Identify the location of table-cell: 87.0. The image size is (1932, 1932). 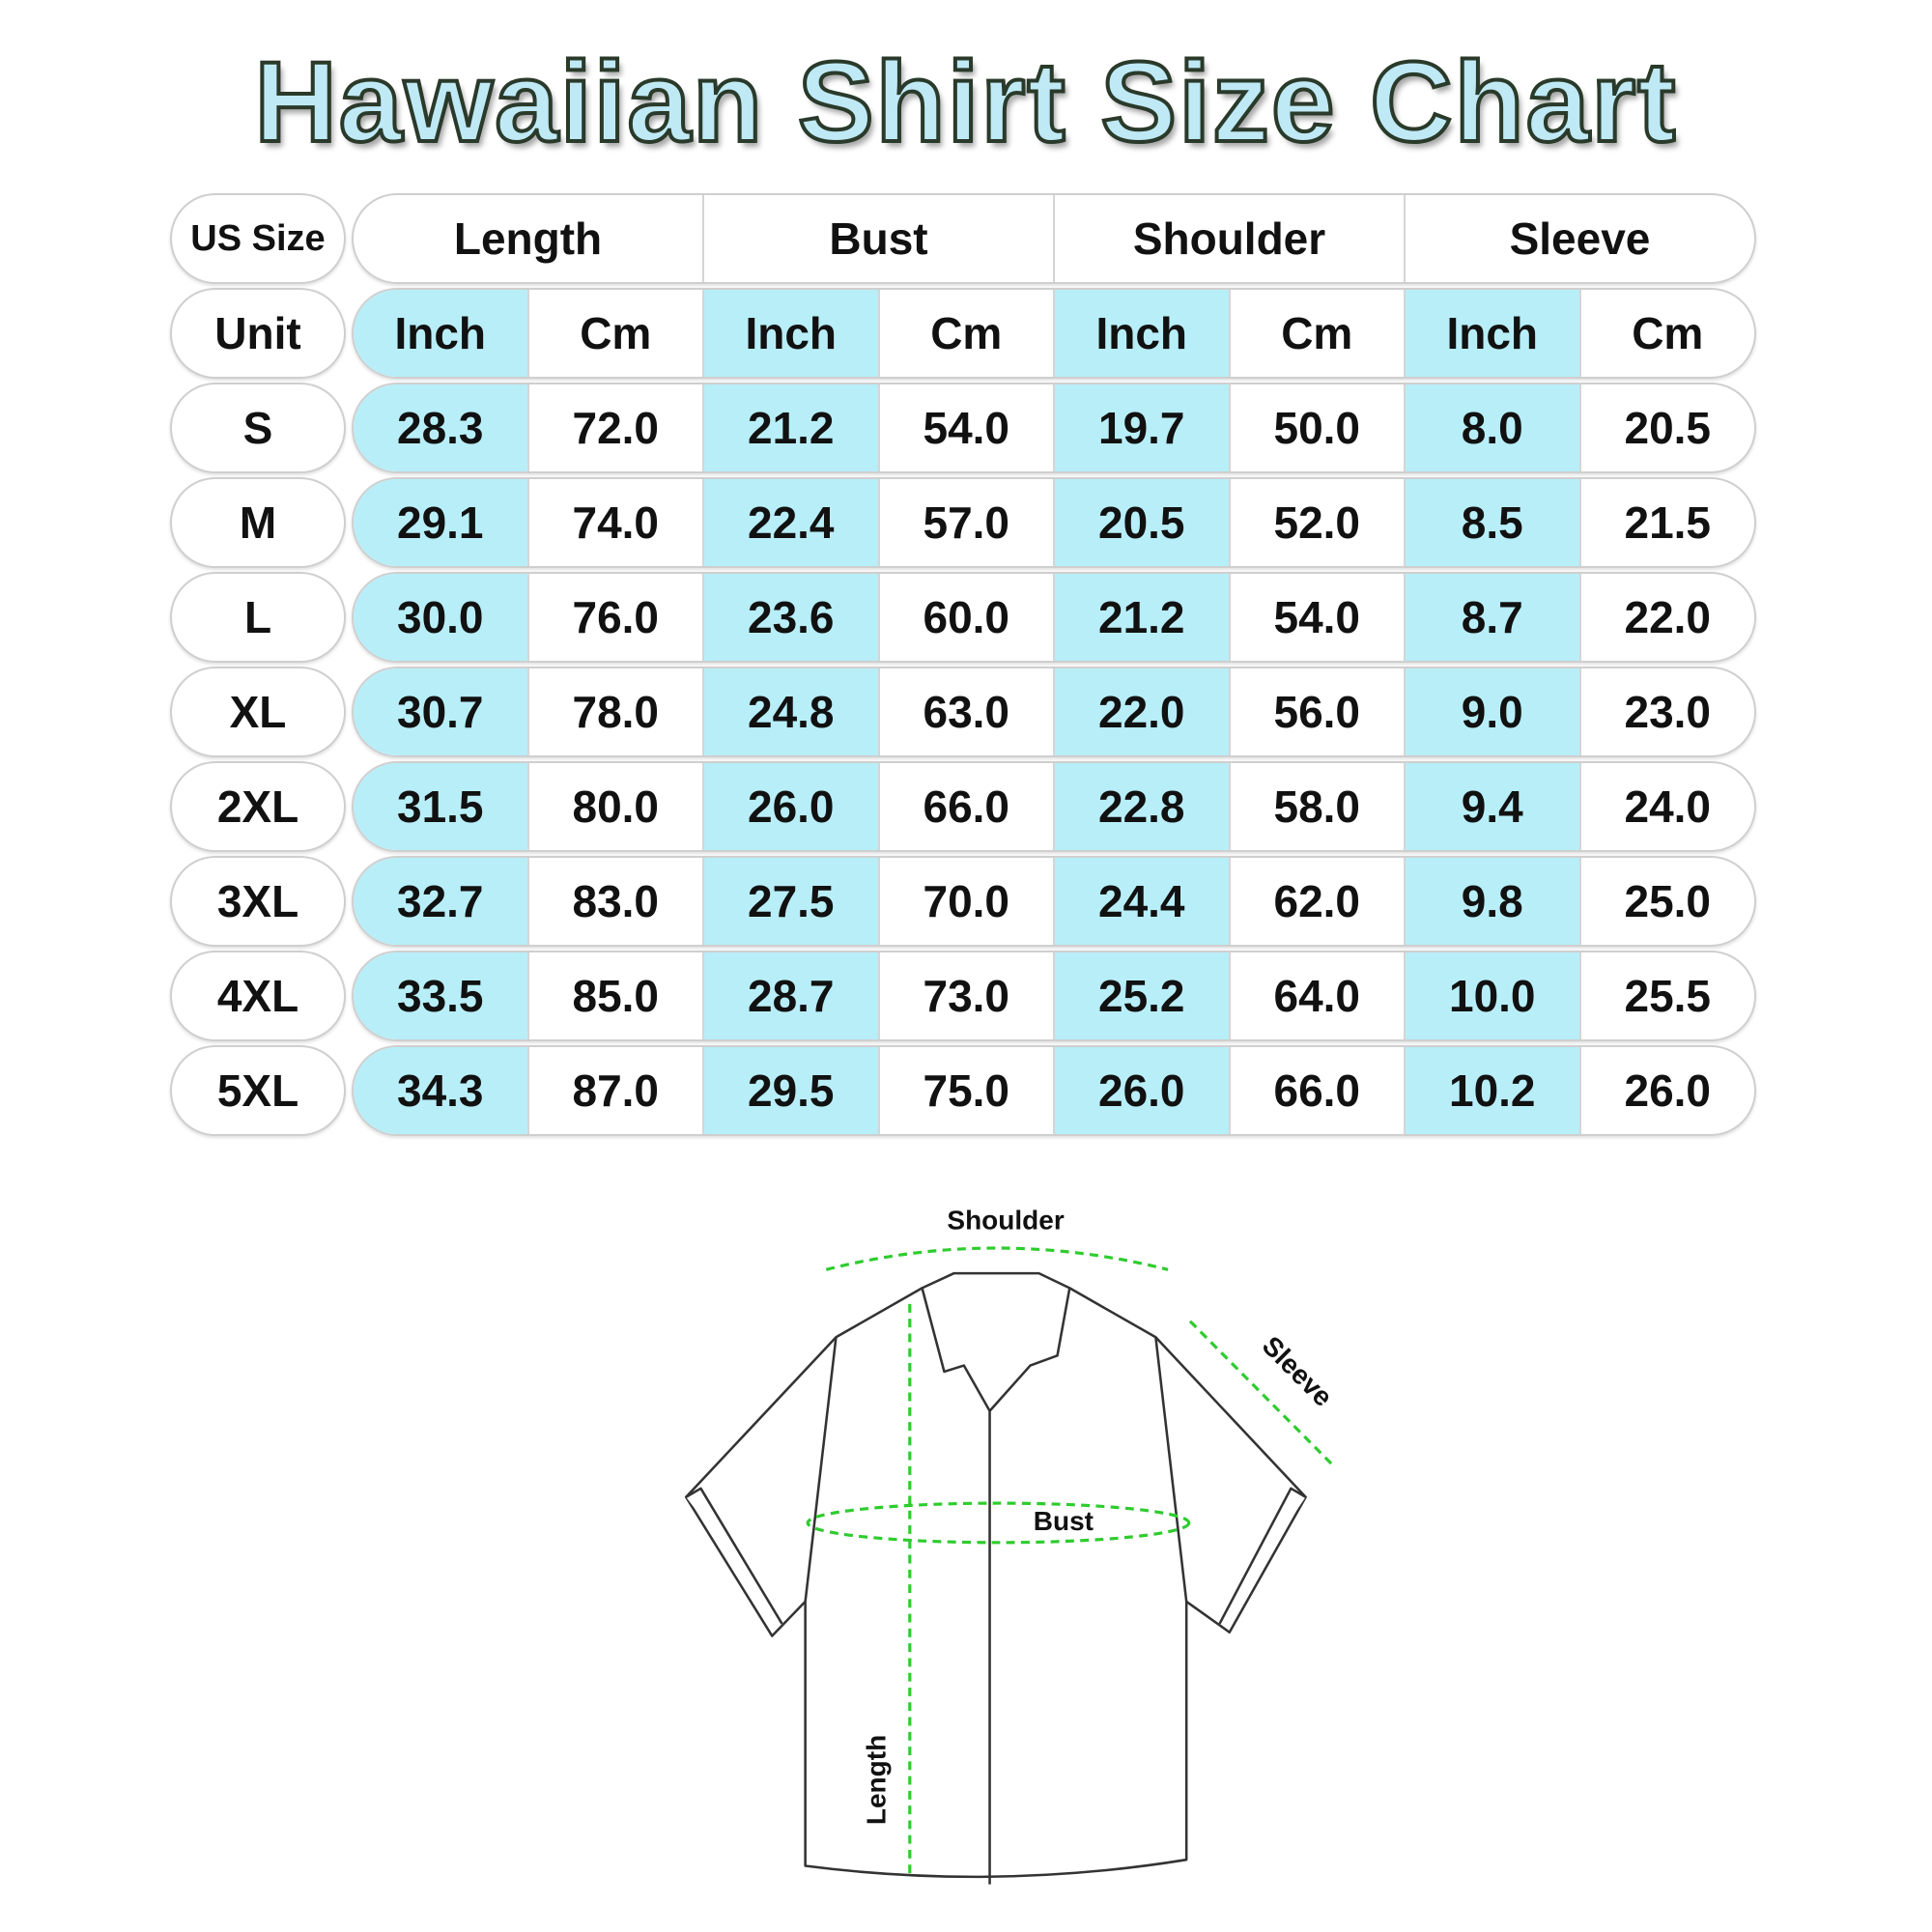
(614, 1090).